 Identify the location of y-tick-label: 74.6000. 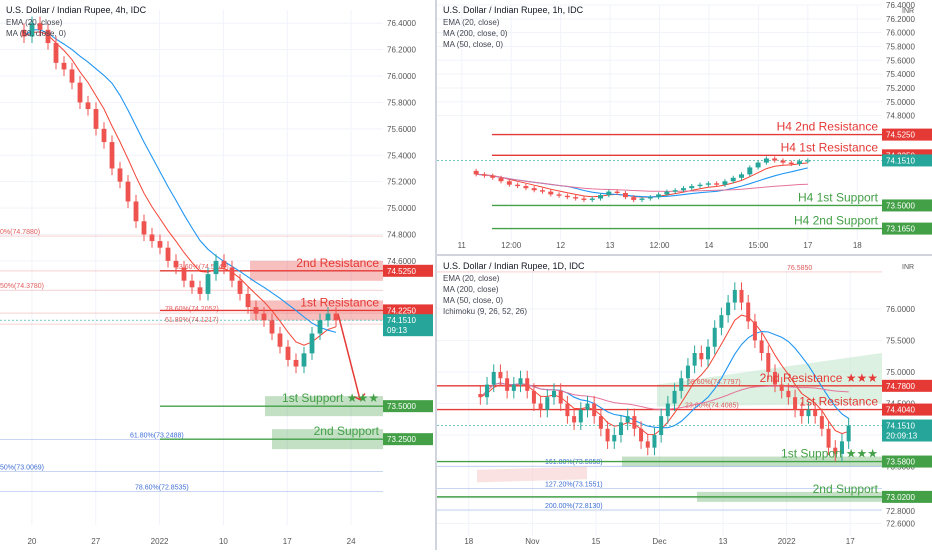
(401, 261).